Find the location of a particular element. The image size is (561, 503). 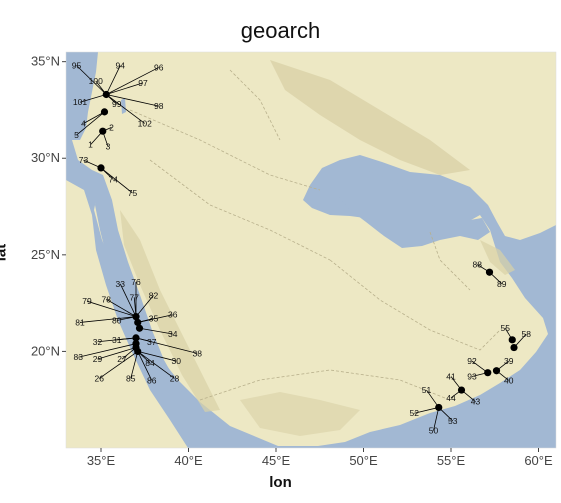

site-label: 55 is located at coordinates (506, 328).